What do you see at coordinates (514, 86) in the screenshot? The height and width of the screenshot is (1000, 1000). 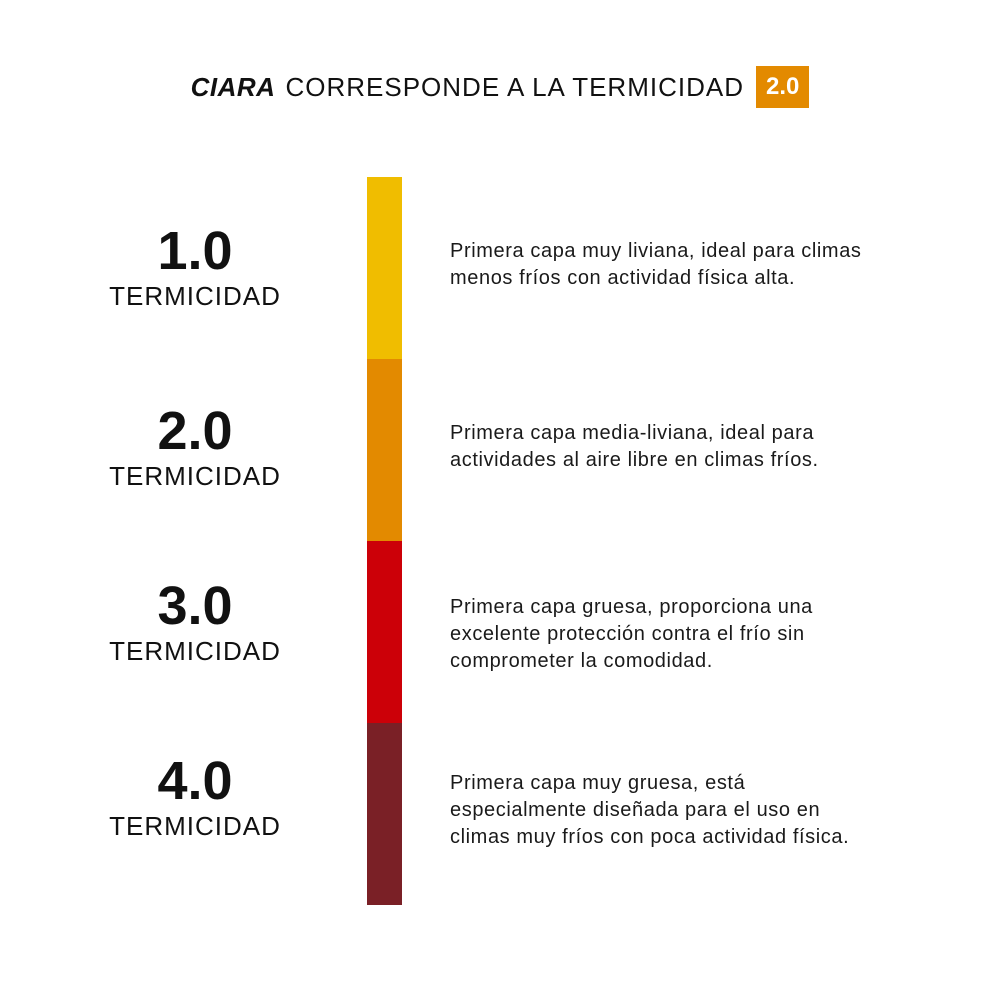 I see `header-text: CORRESPONDE A LA TERMICIDAD` at bounding box center [514, 86].